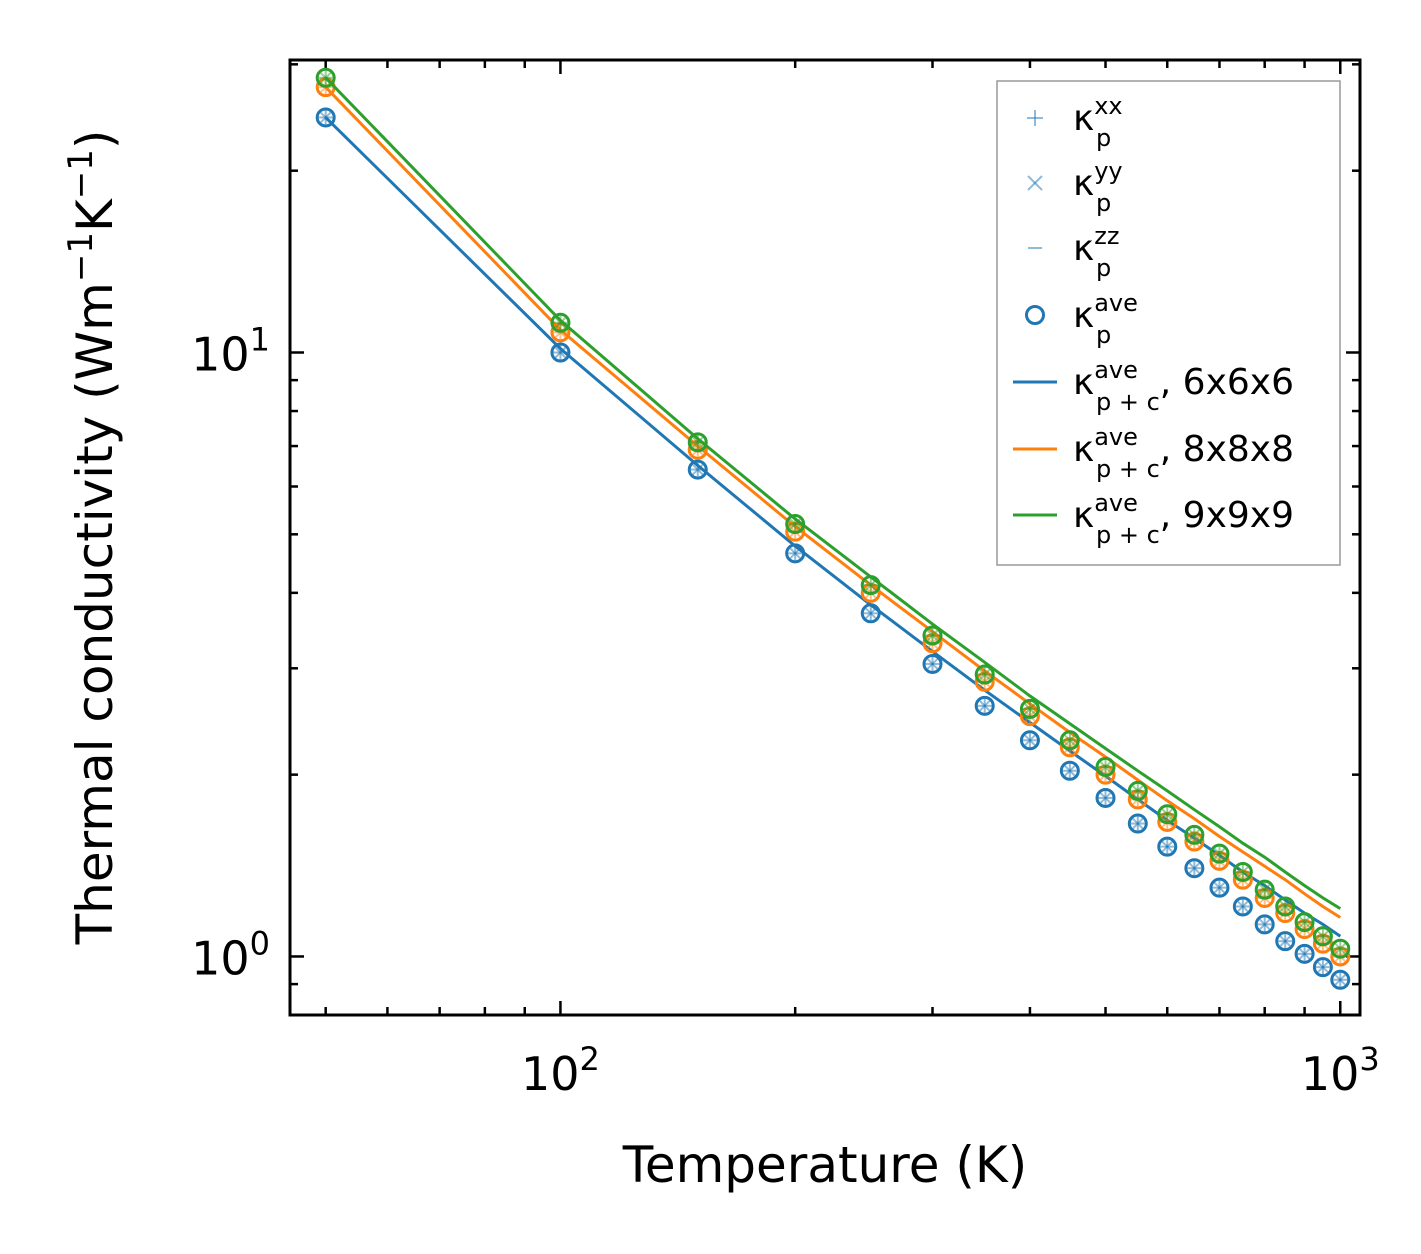 The width and height of the screenshot is (1421, 1254). Describe the element at coordinates (1227, 449) in the screenshot. I see `legend-suffix: , 8x8x8` at that location.